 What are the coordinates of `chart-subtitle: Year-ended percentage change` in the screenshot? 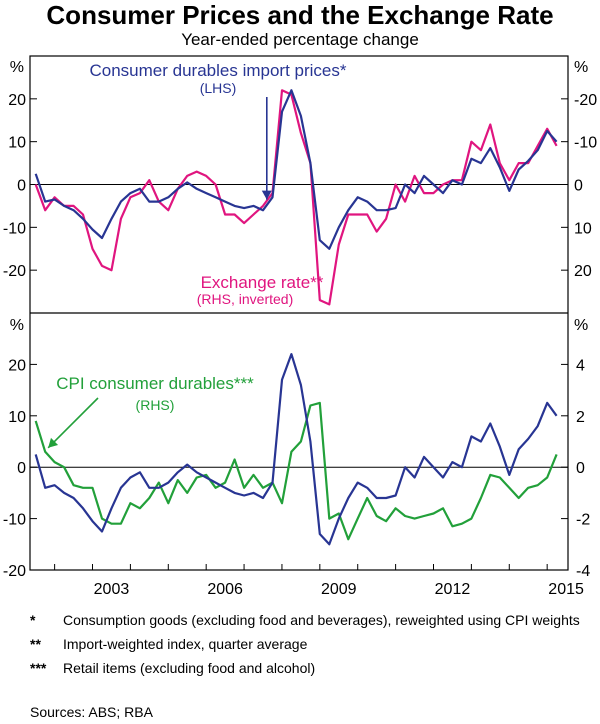 It's located at (300, 39).